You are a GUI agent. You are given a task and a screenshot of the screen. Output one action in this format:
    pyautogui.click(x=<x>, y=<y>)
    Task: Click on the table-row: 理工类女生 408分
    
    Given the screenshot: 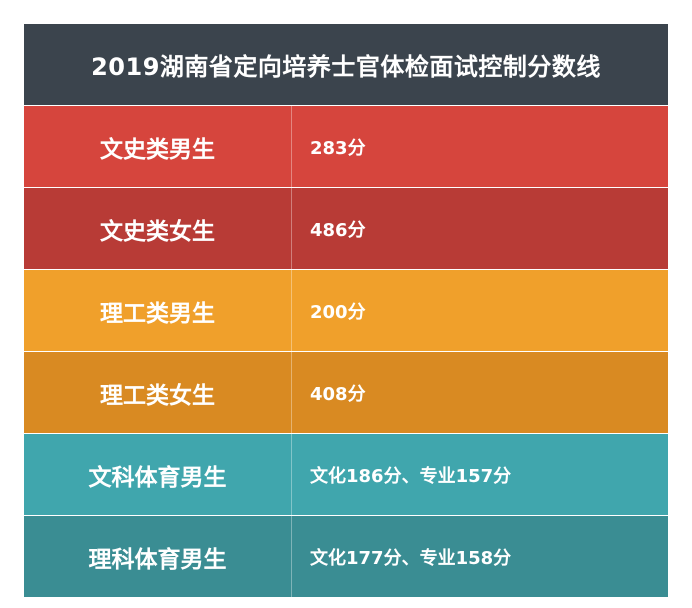 What is the action you would take?
    pyautogui.click(x=346, y=392)
    